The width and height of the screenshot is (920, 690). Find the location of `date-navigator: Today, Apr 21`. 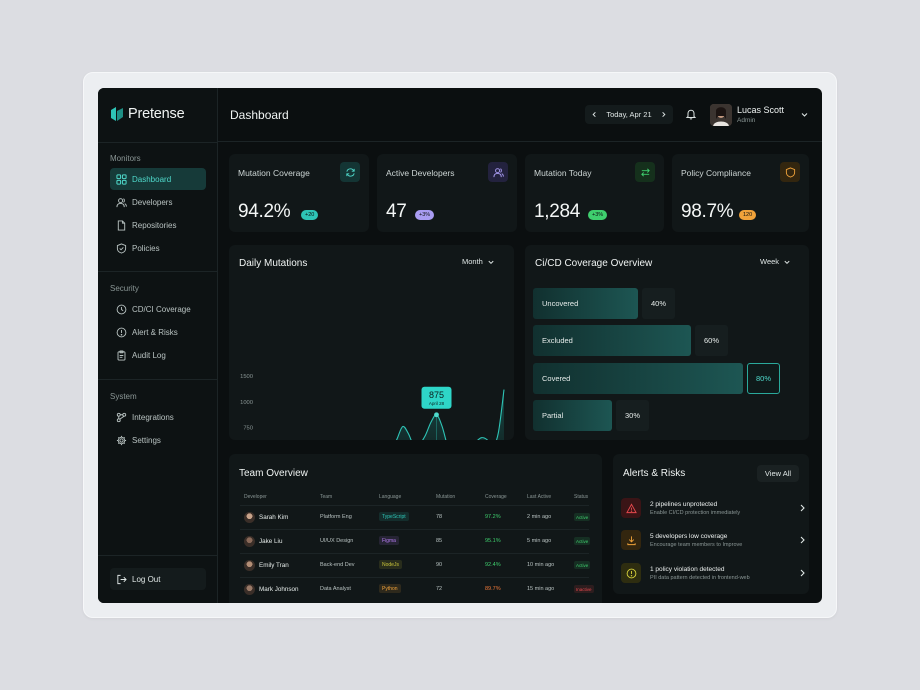

date-navigator: Today, Apr 21 is located at coordinates (629, 114).